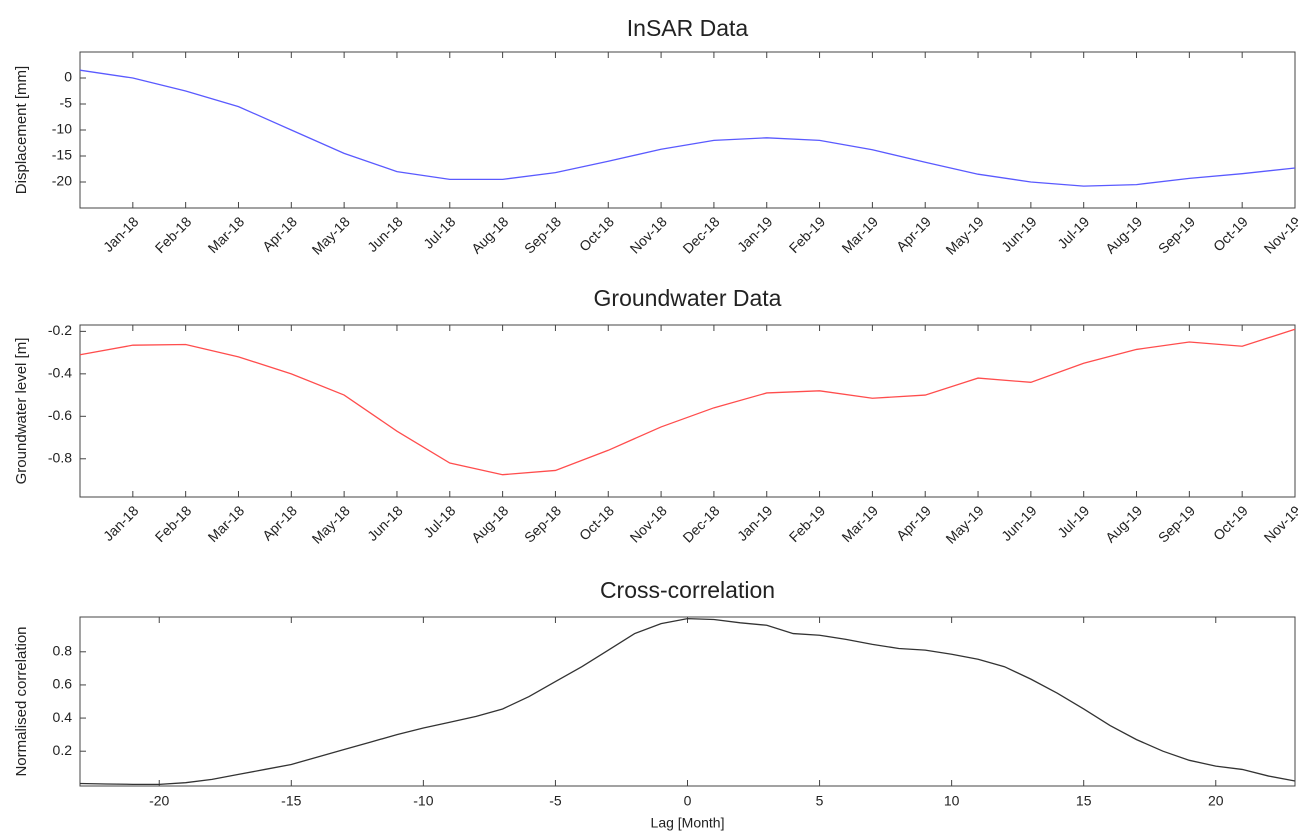 The image size is (1298, 839). I want to click on x-tick-label: 15, so click(1084, 801).